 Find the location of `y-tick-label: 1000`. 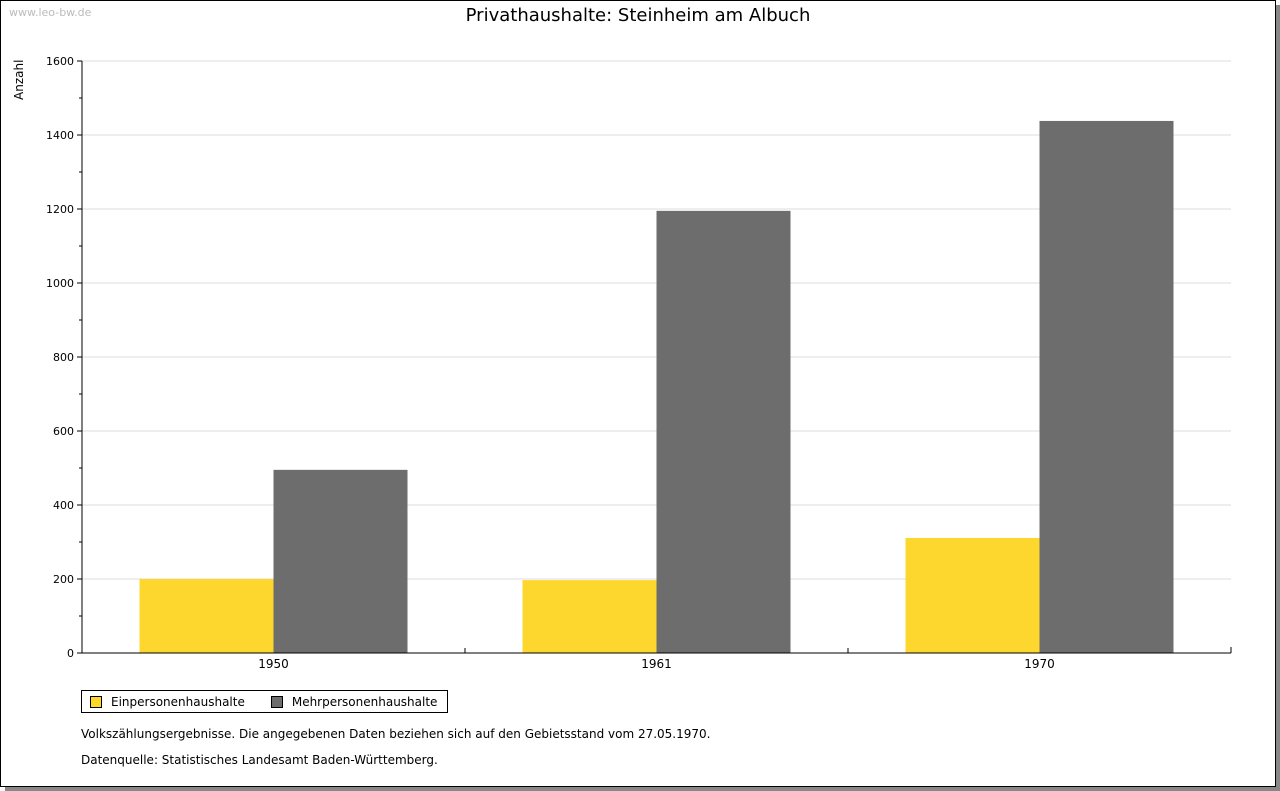

y-tick-label: 1000 is located at coordinates (60, 283).